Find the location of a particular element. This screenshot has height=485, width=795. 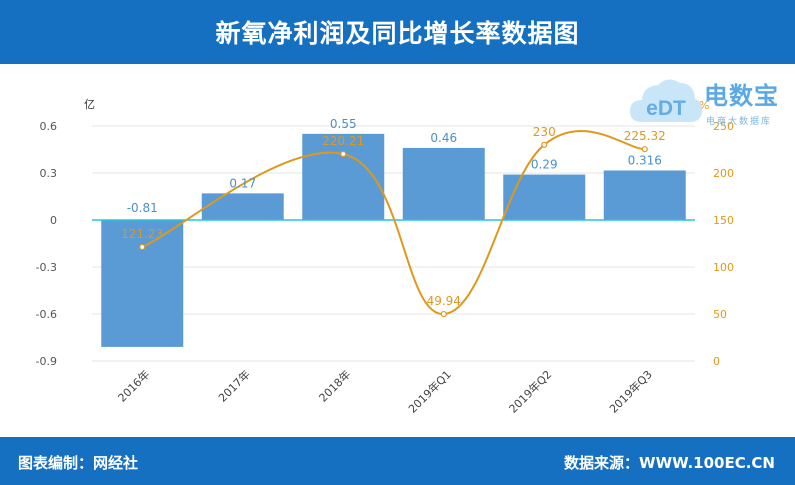

y-right-unit: % is located at coordinates (704, 105).